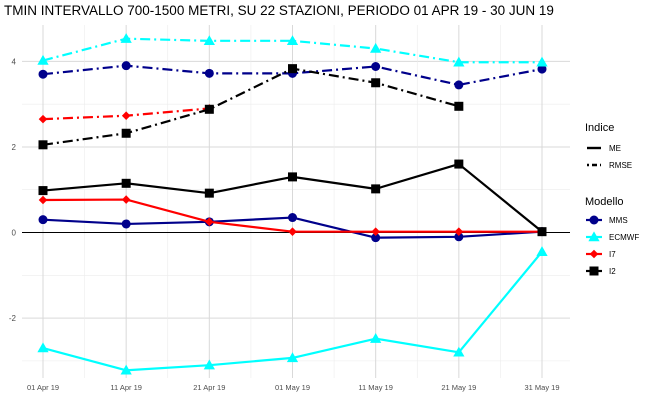 Image resolution: width=650 pixels, height=405 pixels. What do you see at coordinates (458, 387) in the screenshot?
I see `x-tick-label: 21 May 19` at bounding box center [458, 387].